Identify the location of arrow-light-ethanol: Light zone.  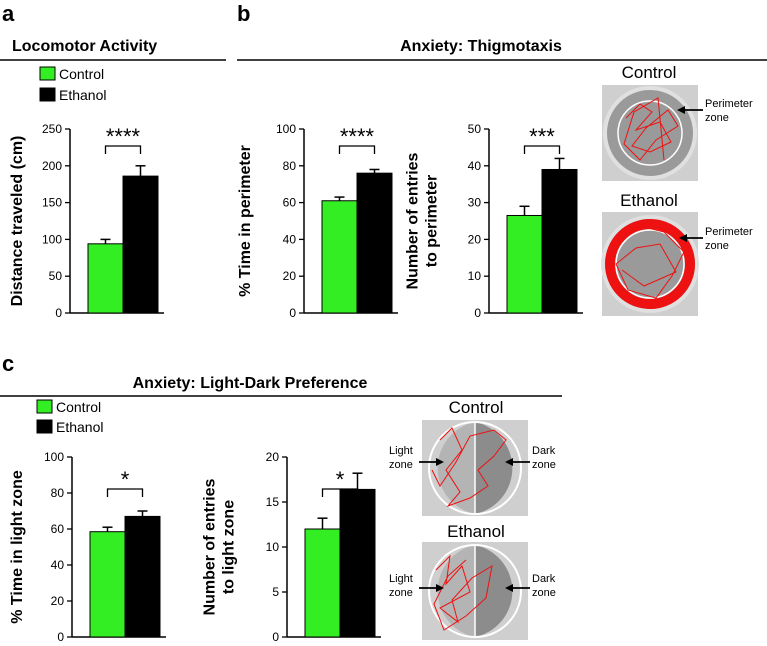
(416, 586).